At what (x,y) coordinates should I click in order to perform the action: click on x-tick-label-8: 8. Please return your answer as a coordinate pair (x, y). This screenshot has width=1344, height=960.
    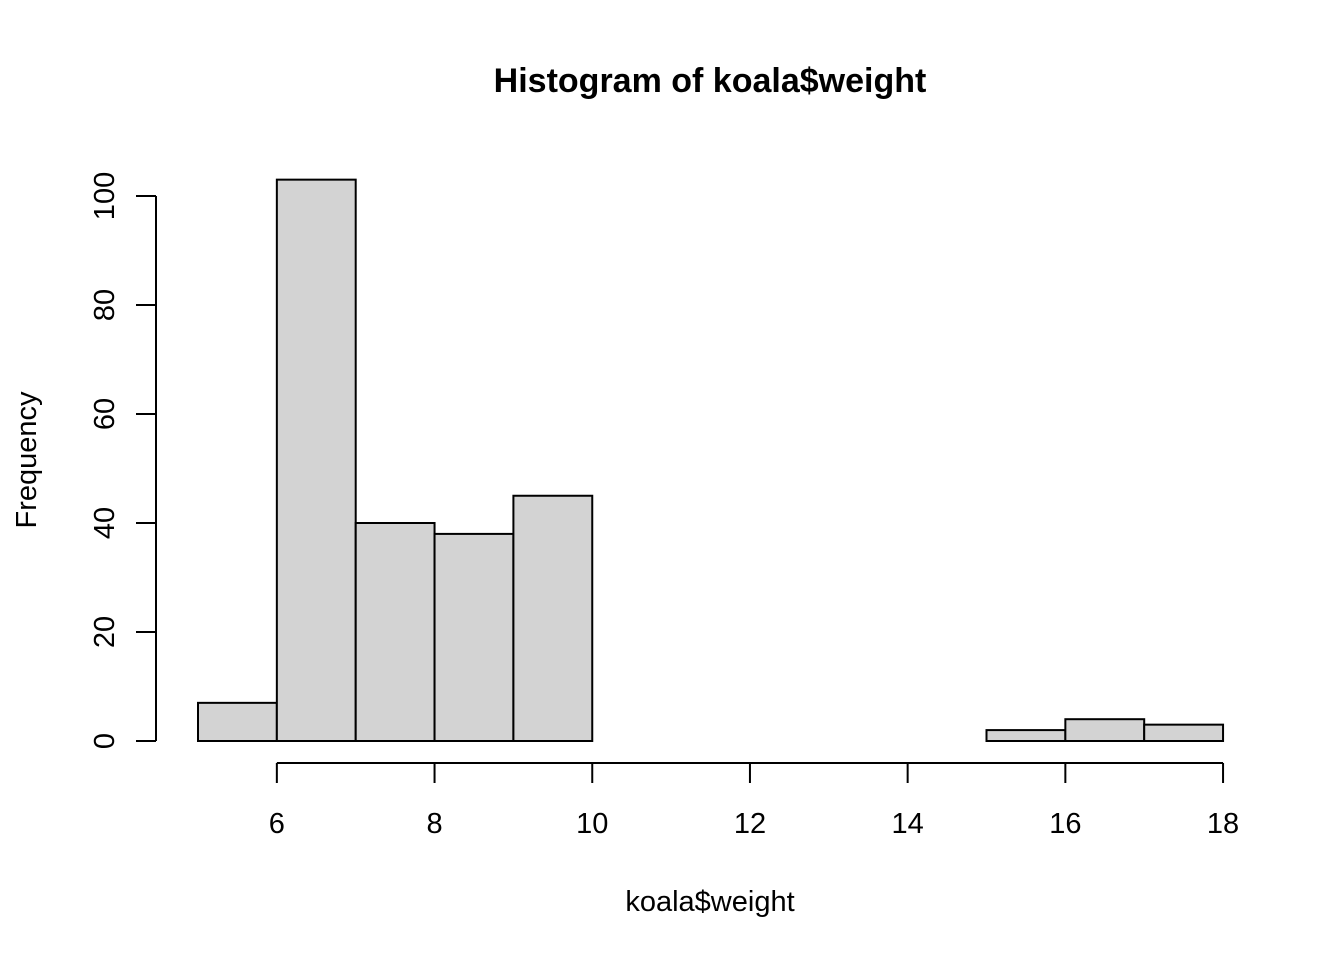
    Looking at the image, I should click on (434, 824).